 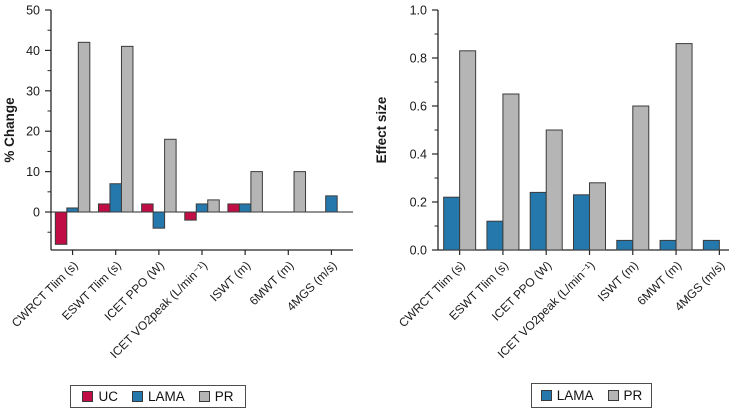 I want to click on y-tick-label: 30, so click(x=33, y=91).